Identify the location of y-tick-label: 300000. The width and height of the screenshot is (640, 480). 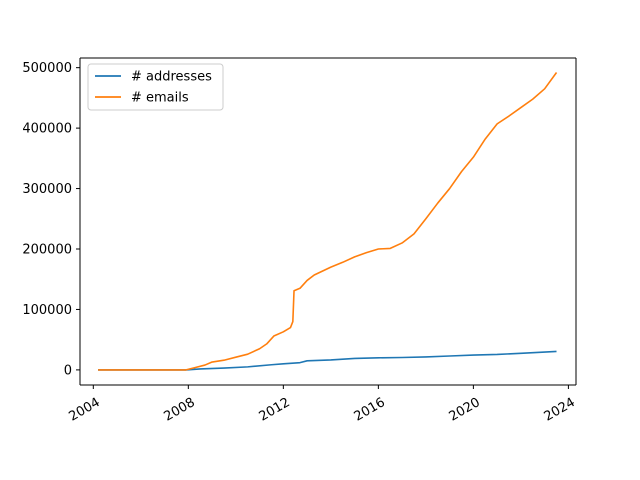
(47, 189).